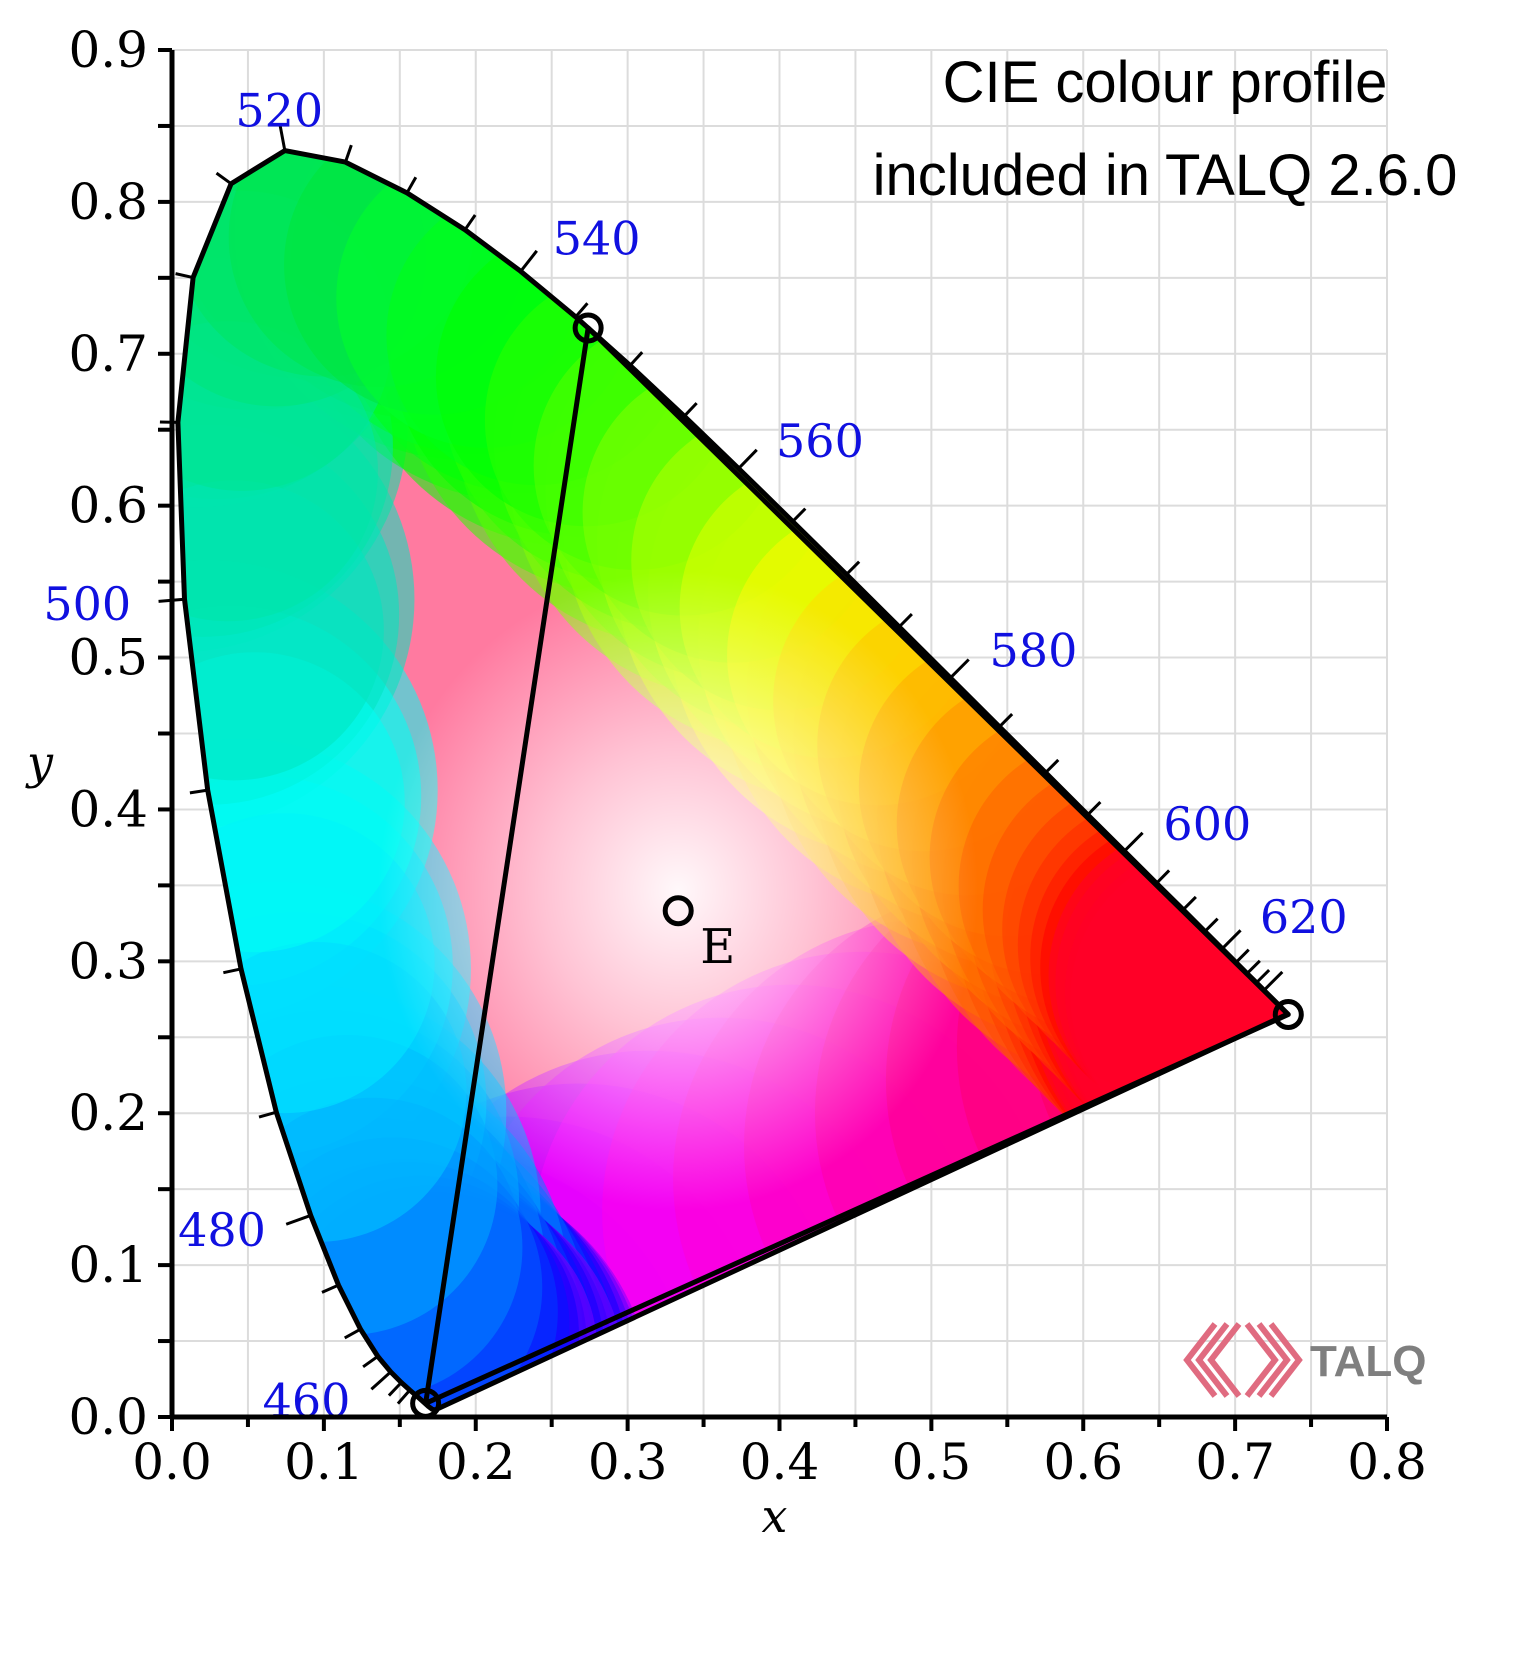 The height and width of the screenshot is (1654, 1535). What do you see at coordinates (820, 441) in the screenshot?
I see `wavelength-label: 560` at bounding box center [820, 441].